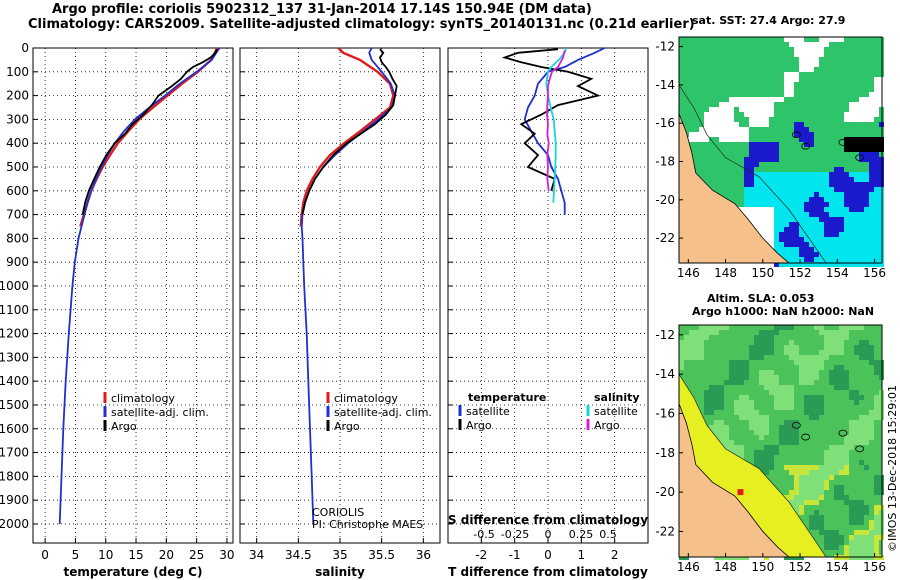  Describe the element at coordinates (548, 534) in the screenshot. I see `secondary-x-tick-label: 0` at that location.